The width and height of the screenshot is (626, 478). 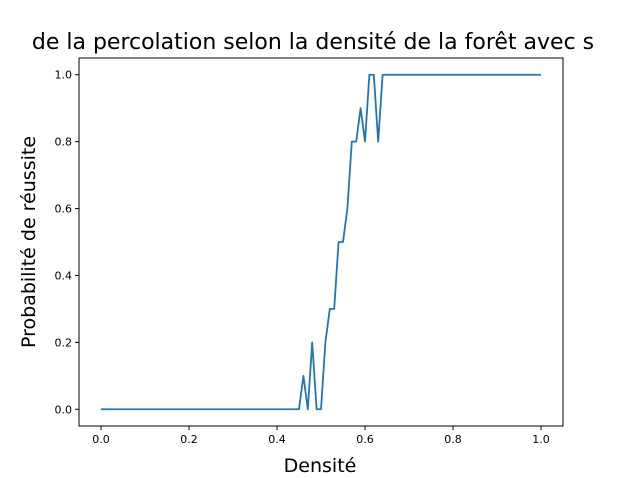 I want to click on y-tick-label-4: 0.8, so click(x=64, y=142).